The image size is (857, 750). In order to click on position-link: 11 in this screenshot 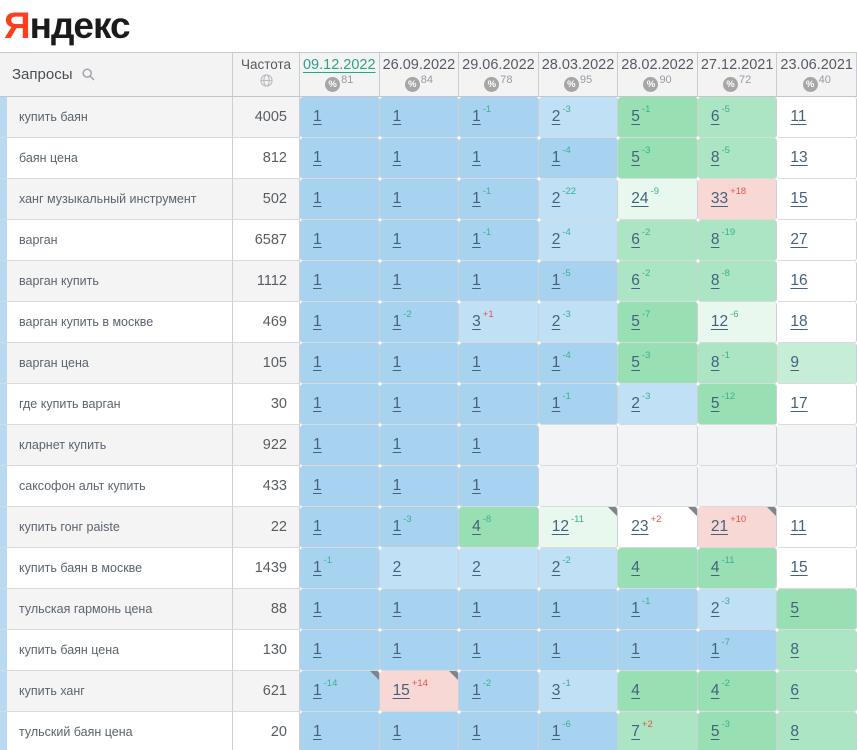, I will do `click(798, 116)`.